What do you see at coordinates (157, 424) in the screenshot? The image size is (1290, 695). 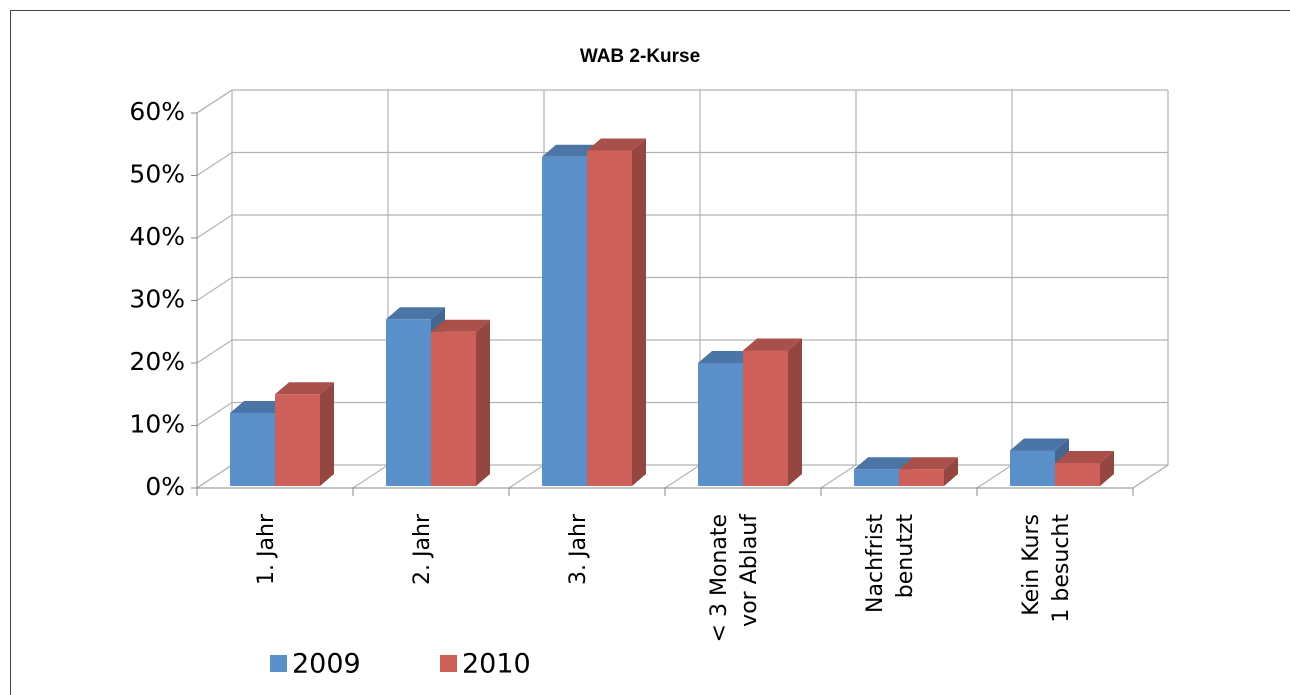 I see `y-tick-label: 10%` at bounding box center [157, 424].